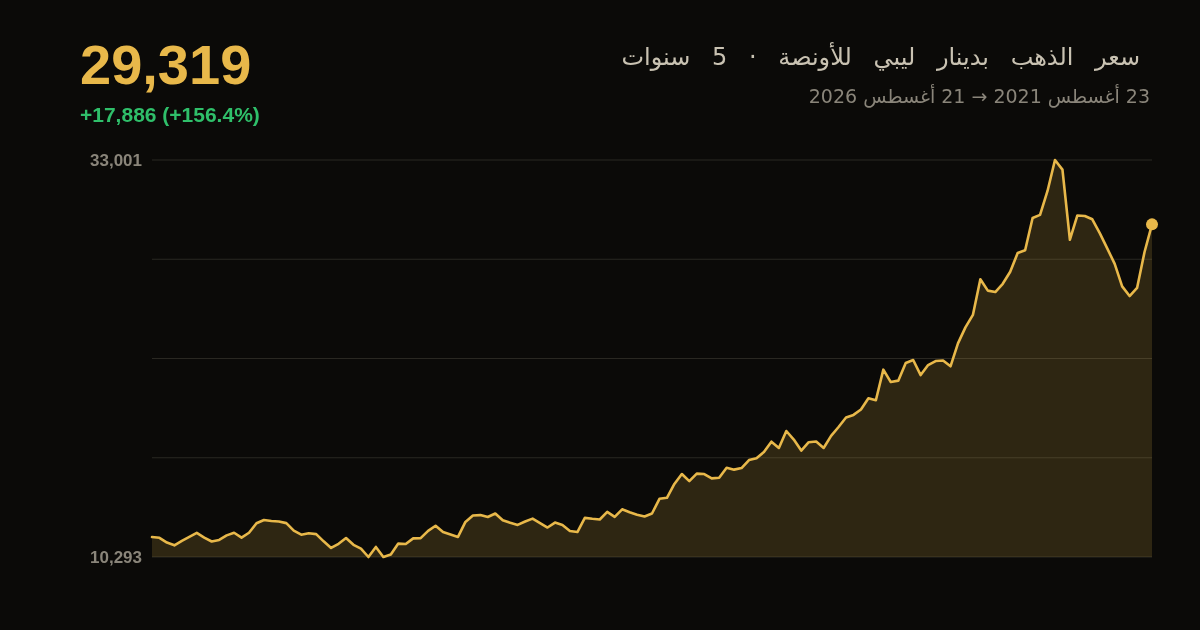  What do you see at coordinates (170, 114) in the screenshot?
I see `annotation: +17,886 (+156.4%)` at bounding box center [170, 114].